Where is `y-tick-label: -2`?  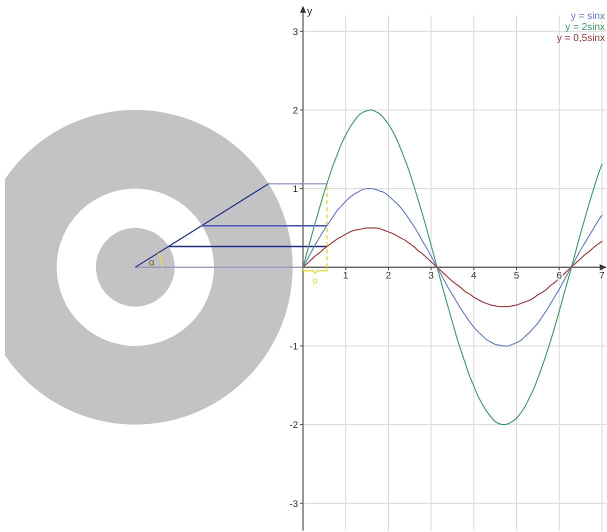 y-tick-label: -2 is located at coordinates (294, 426).